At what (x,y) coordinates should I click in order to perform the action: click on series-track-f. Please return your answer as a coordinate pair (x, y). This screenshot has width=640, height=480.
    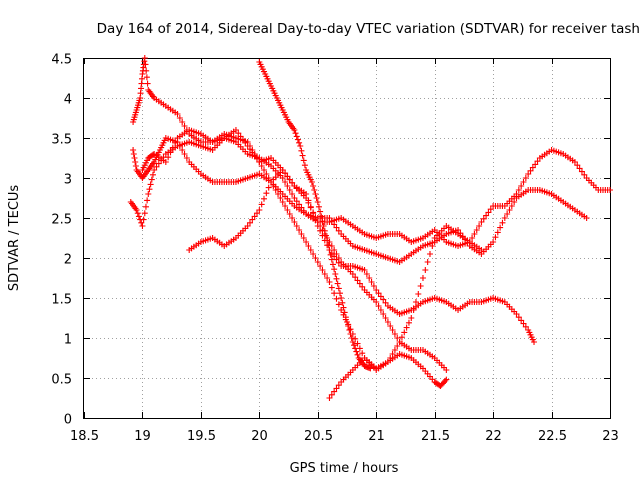
    Looking at the image, I should click on (315, 215).